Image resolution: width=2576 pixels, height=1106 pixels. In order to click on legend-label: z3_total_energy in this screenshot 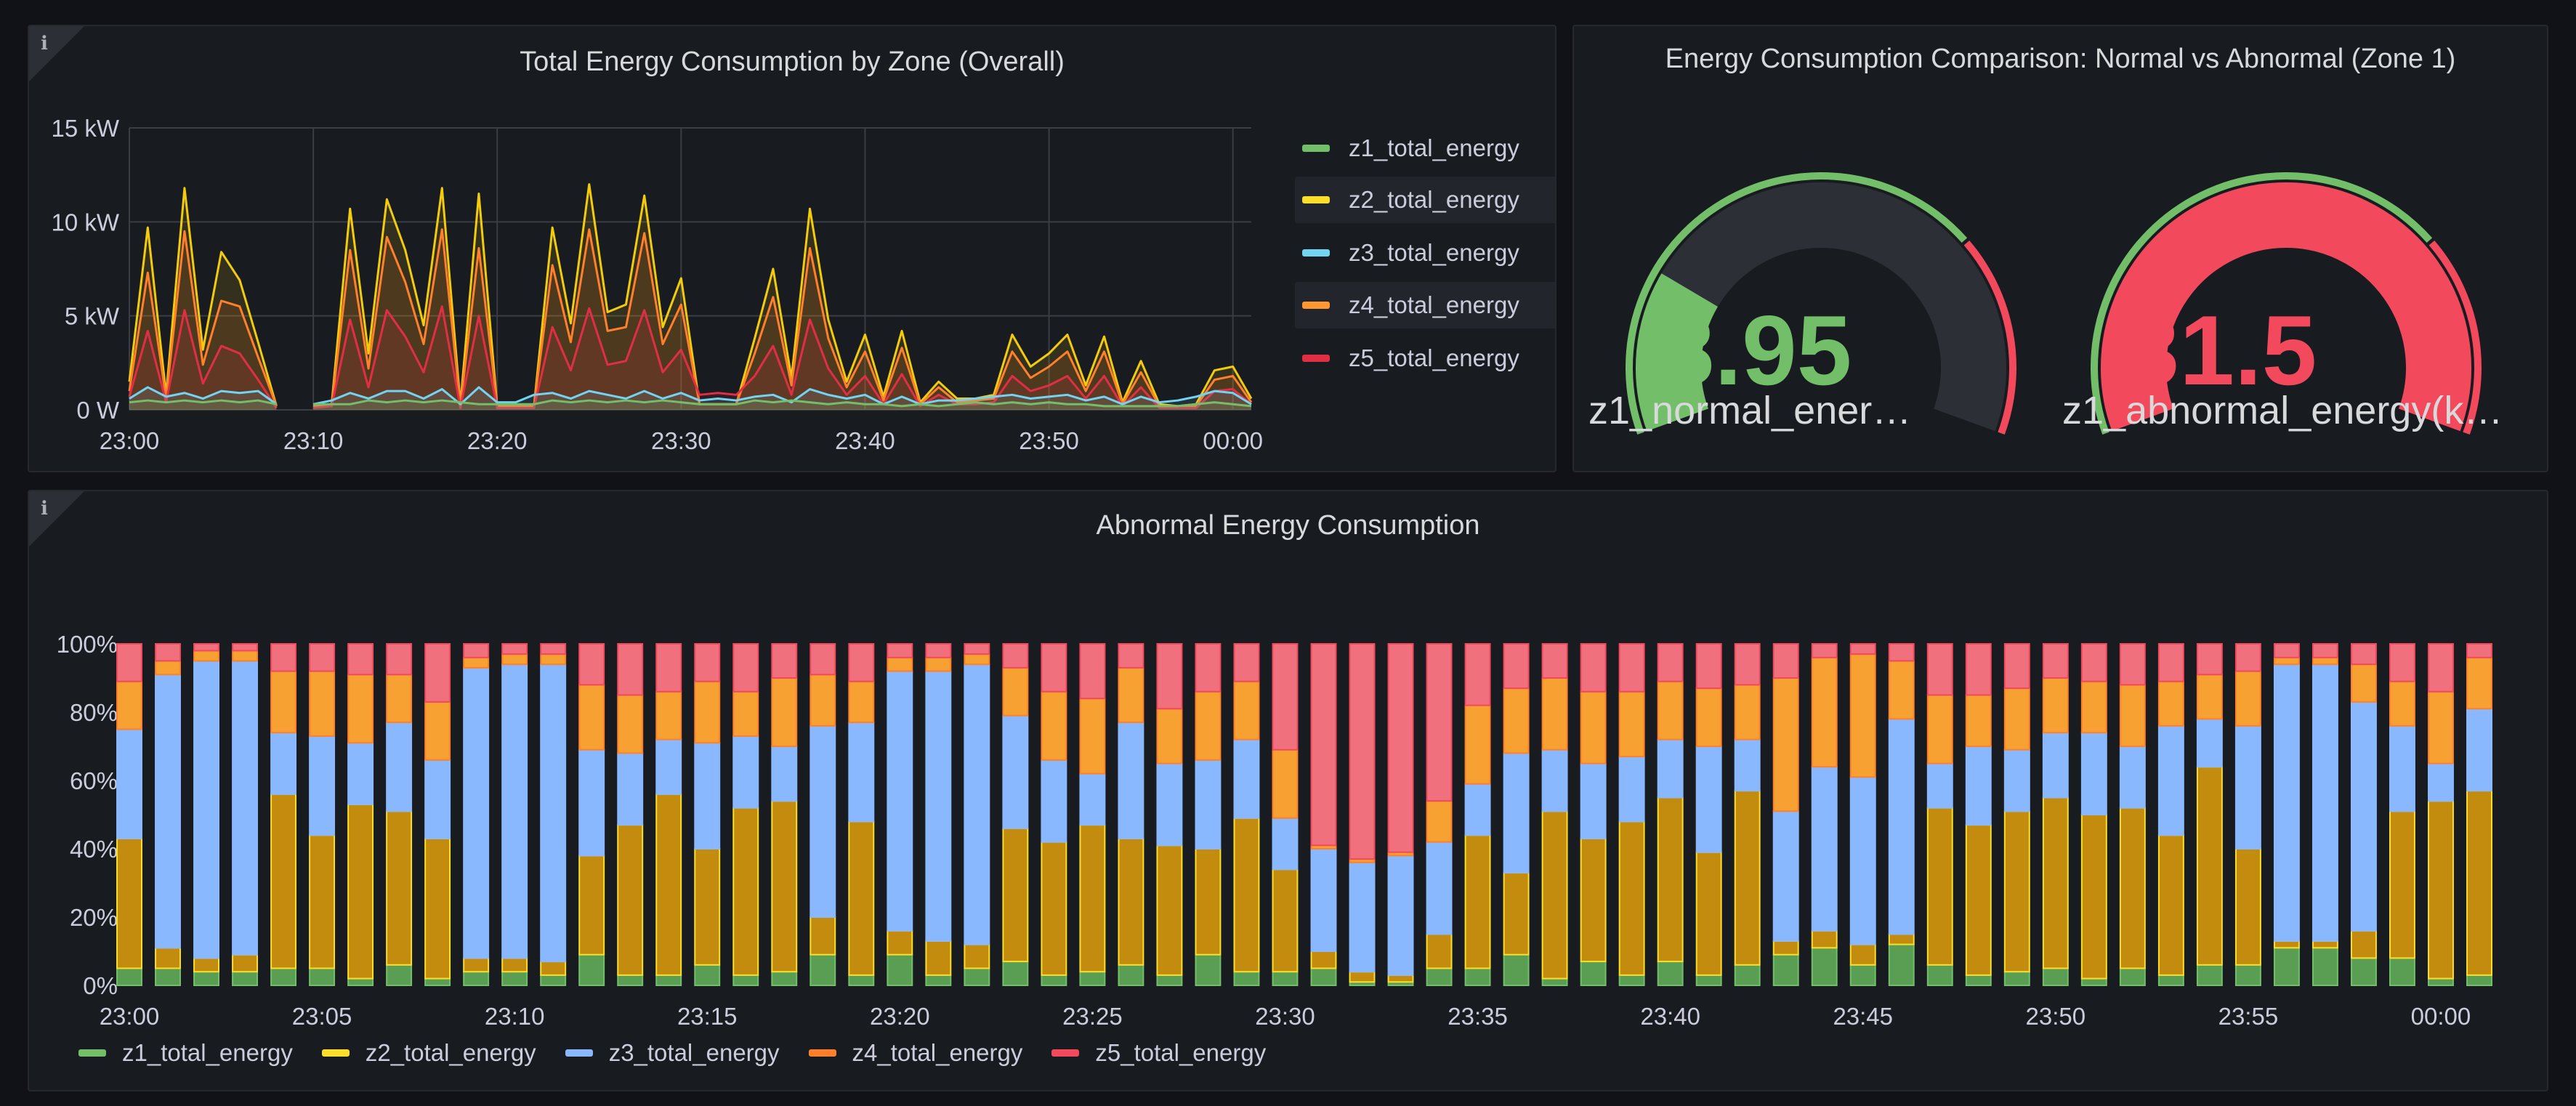, I will do `click(694, 1052)`.